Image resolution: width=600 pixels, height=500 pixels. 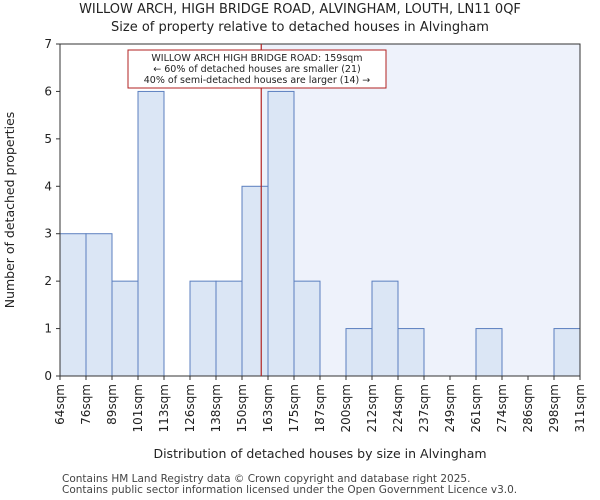 I want to click on x-tick-label: 138sqm, so click(x=216, y=408).